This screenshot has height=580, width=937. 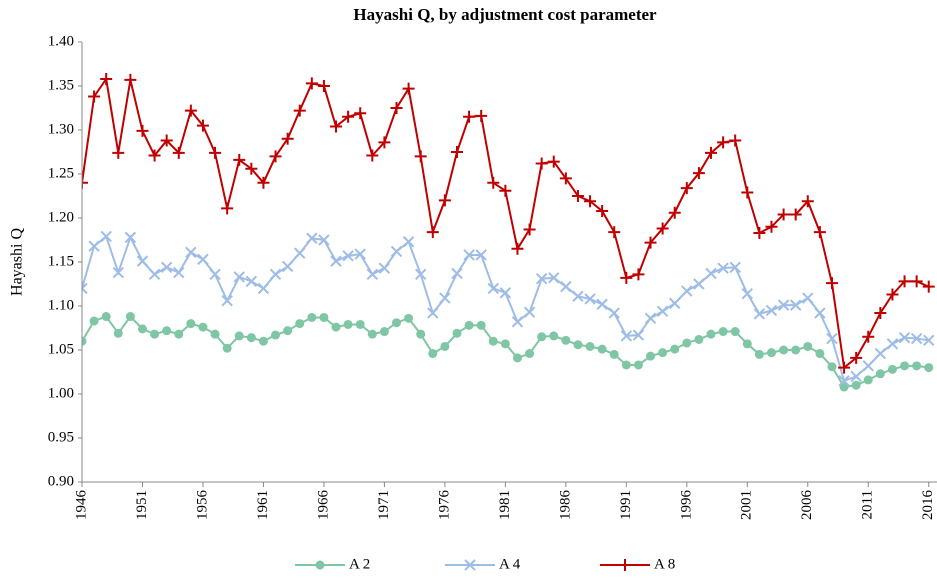 I want to click on x-tick-label: 1956, so click(x=202, y=505).